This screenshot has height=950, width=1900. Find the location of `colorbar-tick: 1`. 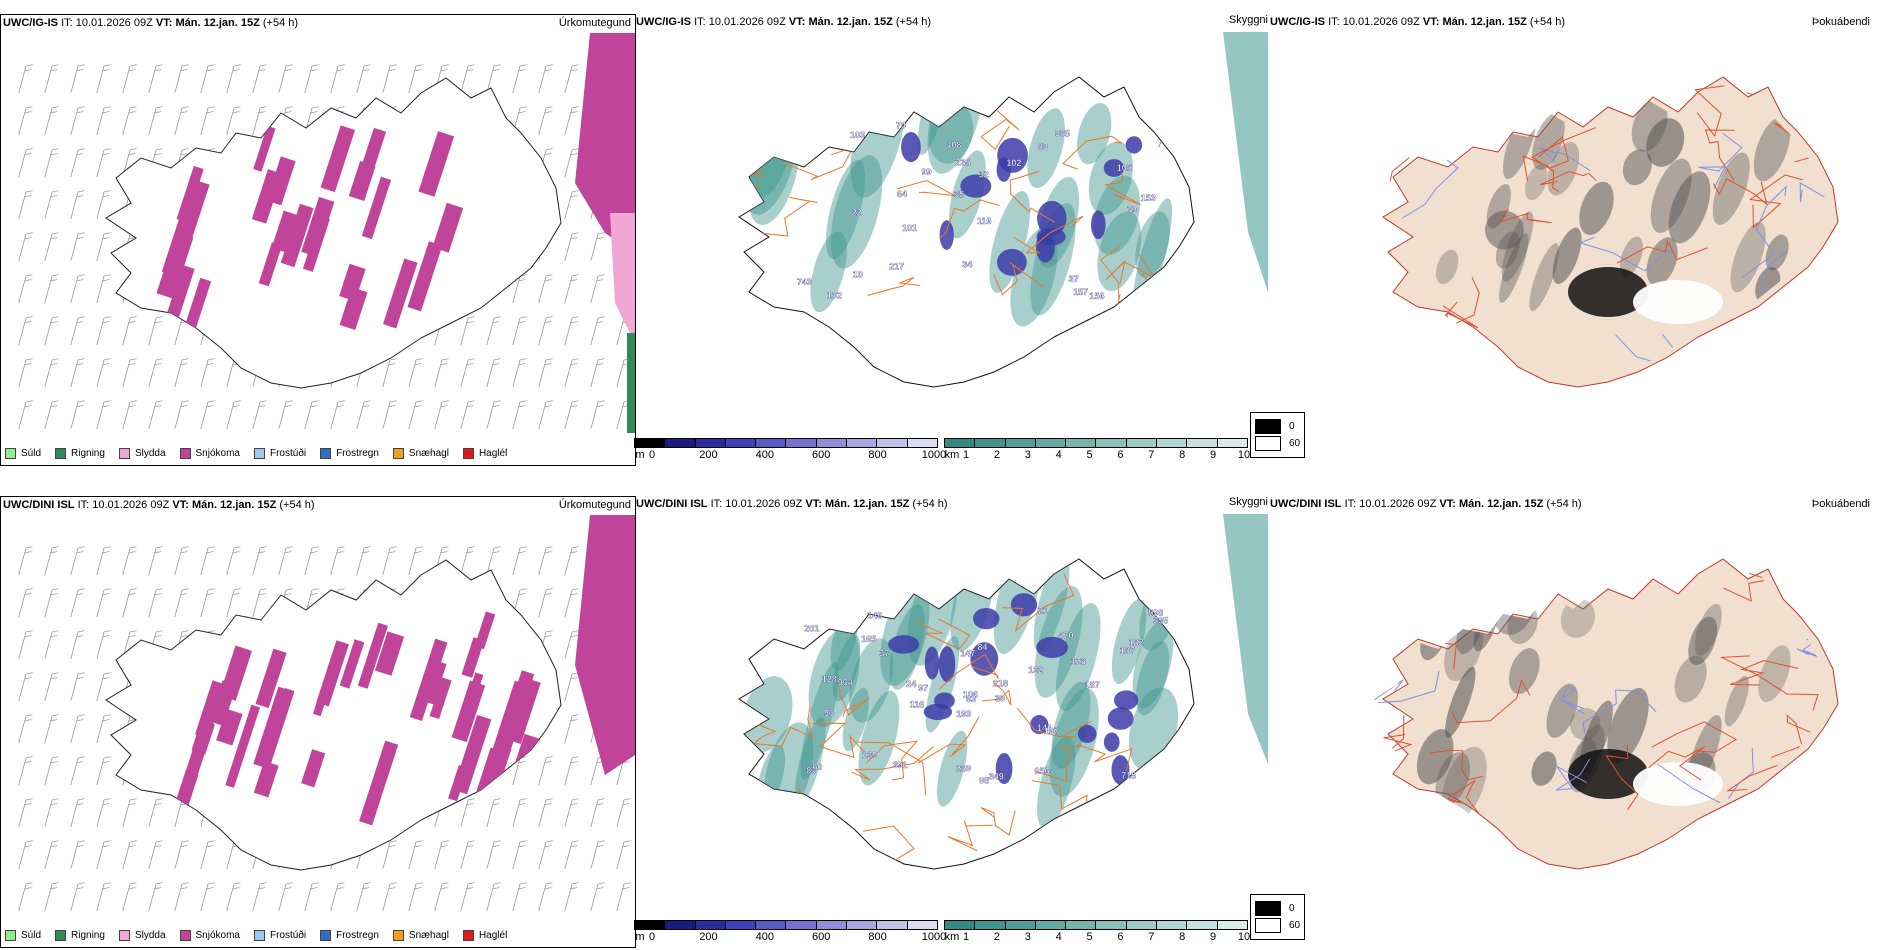

colorbar-tick: 1 is located at coordinates (966, 937).